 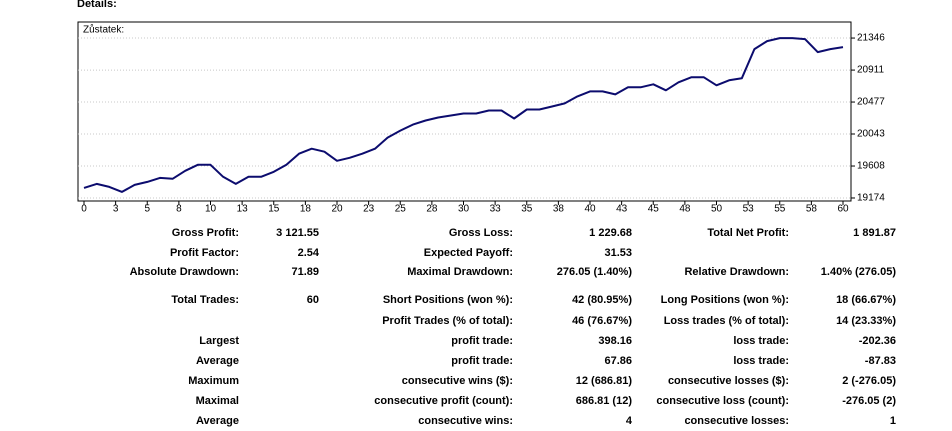 I want to click on stat-label: consecutive loss (count):, so click(x=722, y=401).